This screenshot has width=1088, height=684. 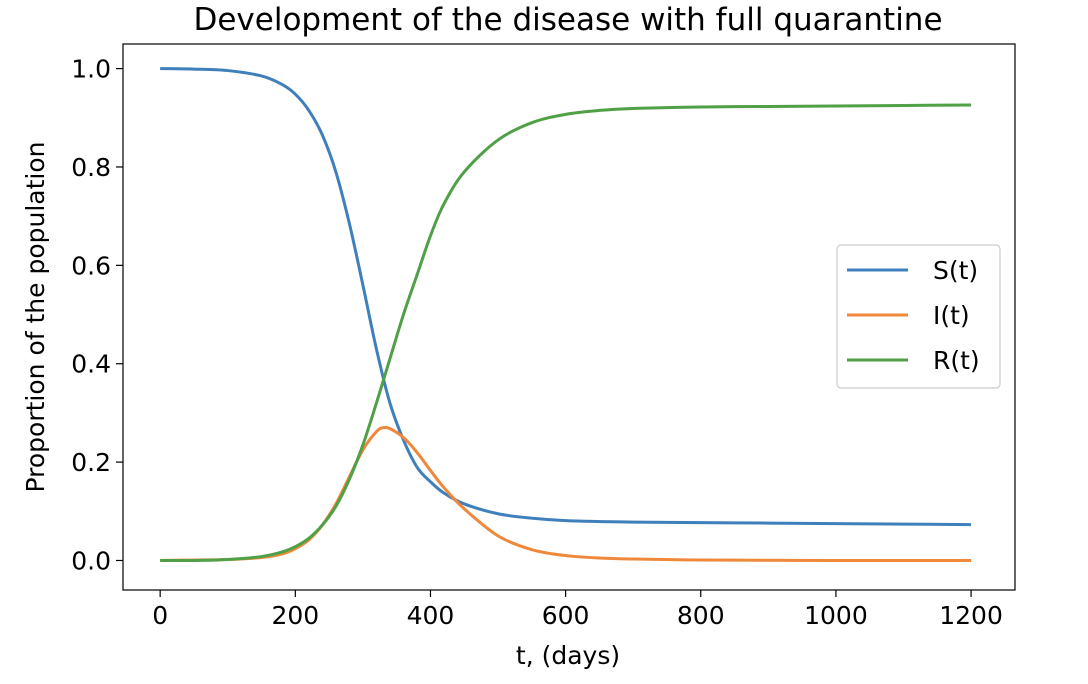 What do you see at coordinates (956, 360) in the screenshot?
I see `legend-label: R(t)` at bounding box center [956, 360].